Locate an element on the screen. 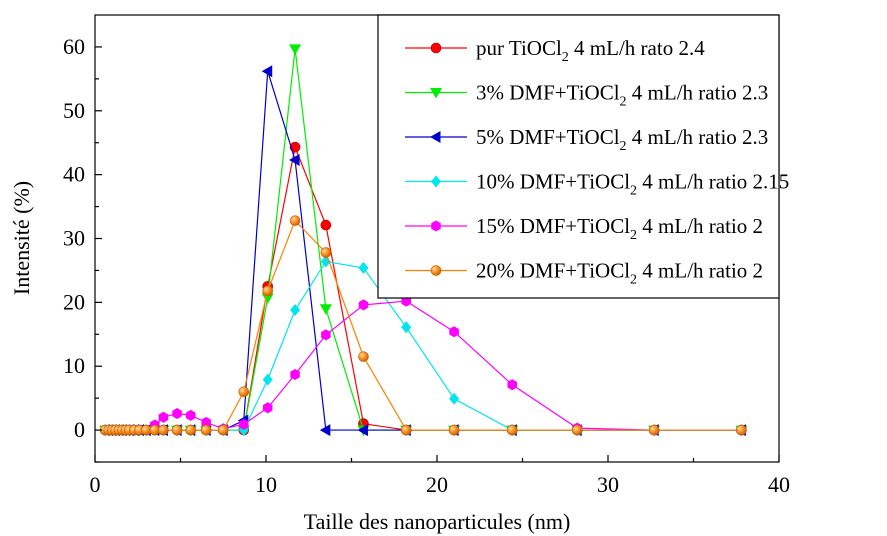 The height and width of the screenshot is (536, 887). legend-entry: 10% DMF+TiOCl2 4 mL/h ratio 2.15 is located at coordinates (597, 184).